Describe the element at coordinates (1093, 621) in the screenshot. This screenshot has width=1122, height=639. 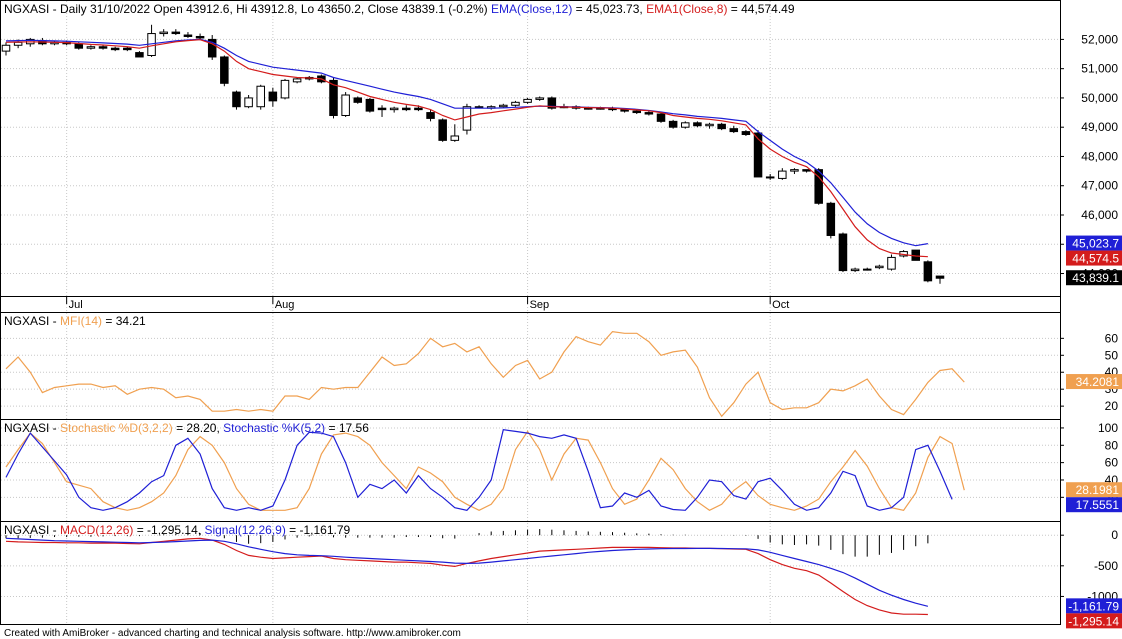
I see `last-value-label: -1,295.14` at that location.